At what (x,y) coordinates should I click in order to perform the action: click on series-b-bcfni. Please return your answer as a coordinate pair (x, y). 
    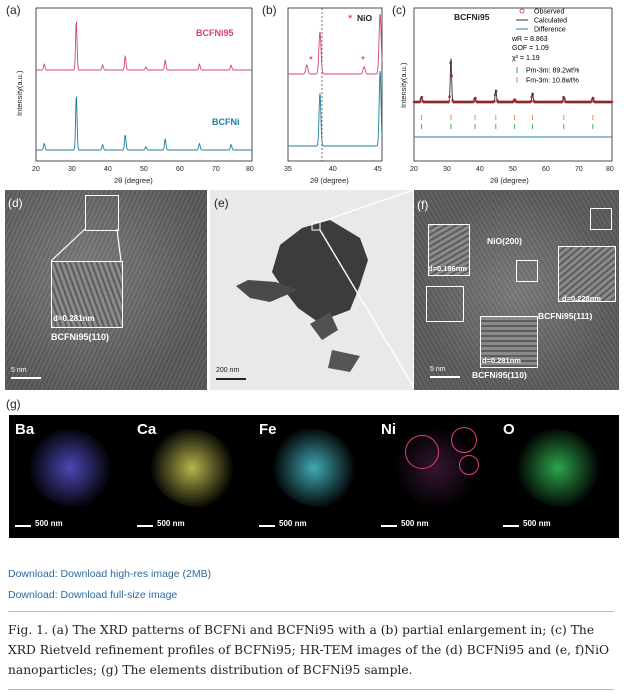
    Looking at the image, I should click on (335, 108).